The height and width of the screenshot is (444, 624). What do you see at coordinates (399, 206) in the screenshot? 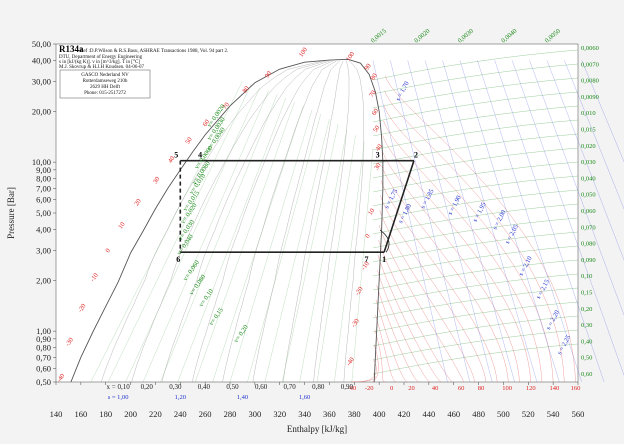
I see `compression-line` at bounding box center [399, 206].